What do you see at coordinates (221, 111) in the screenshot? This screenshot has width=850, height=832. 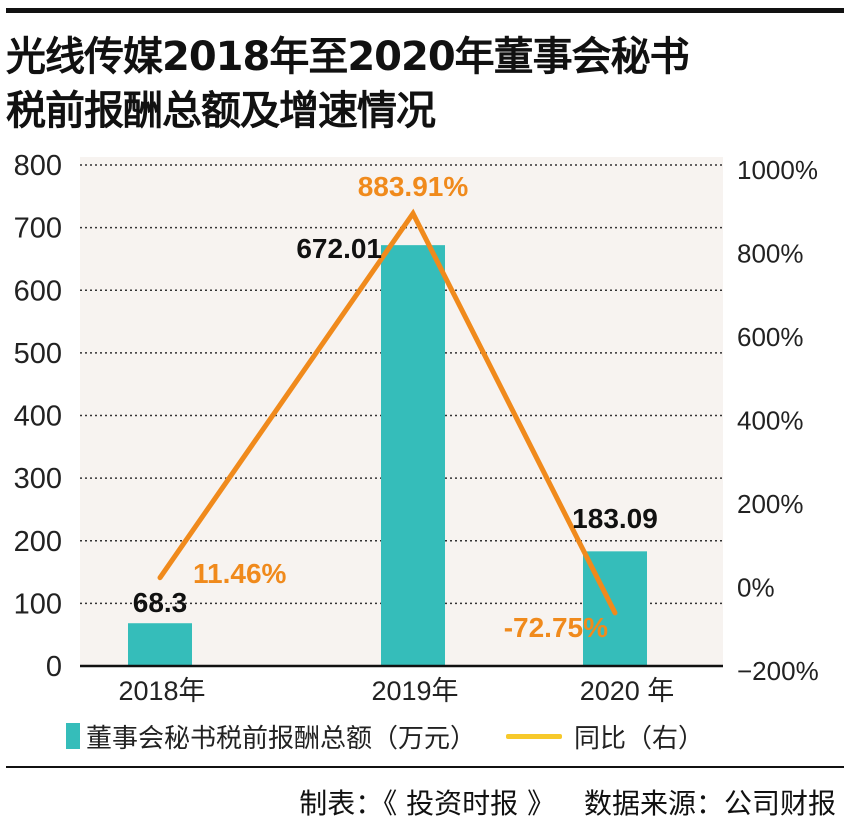 I see `chart-title-line2: 税前报酬总额及增速情况` at bounding box center [221, 111].